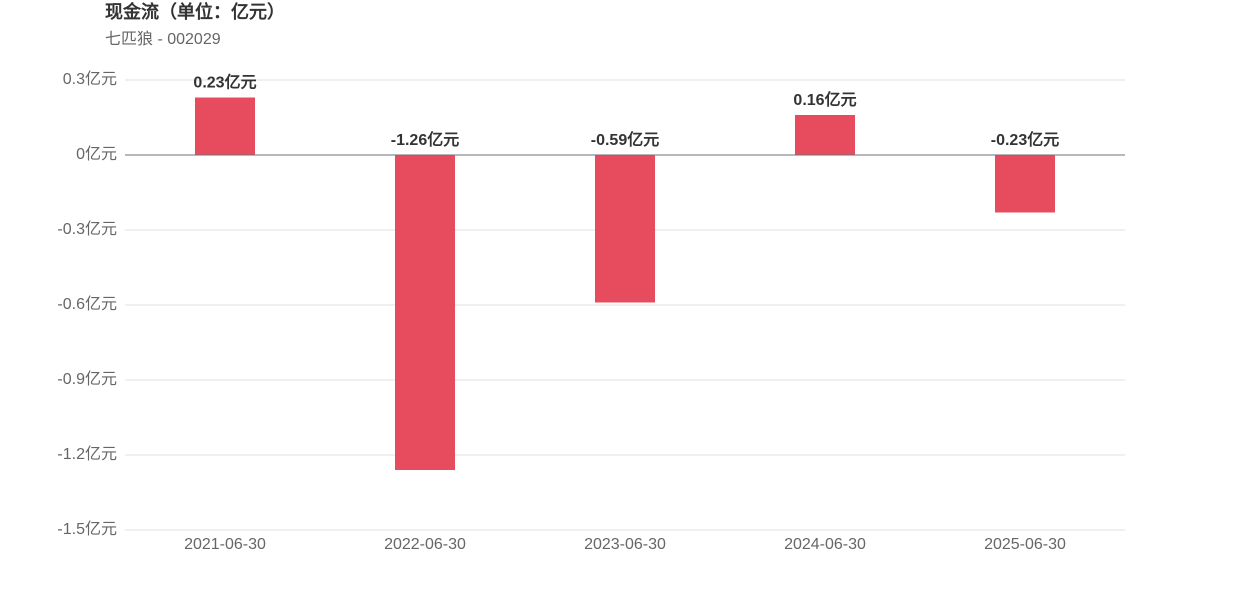  I want to click on y-tick-label: -1.5亿元, so click(87, 529).